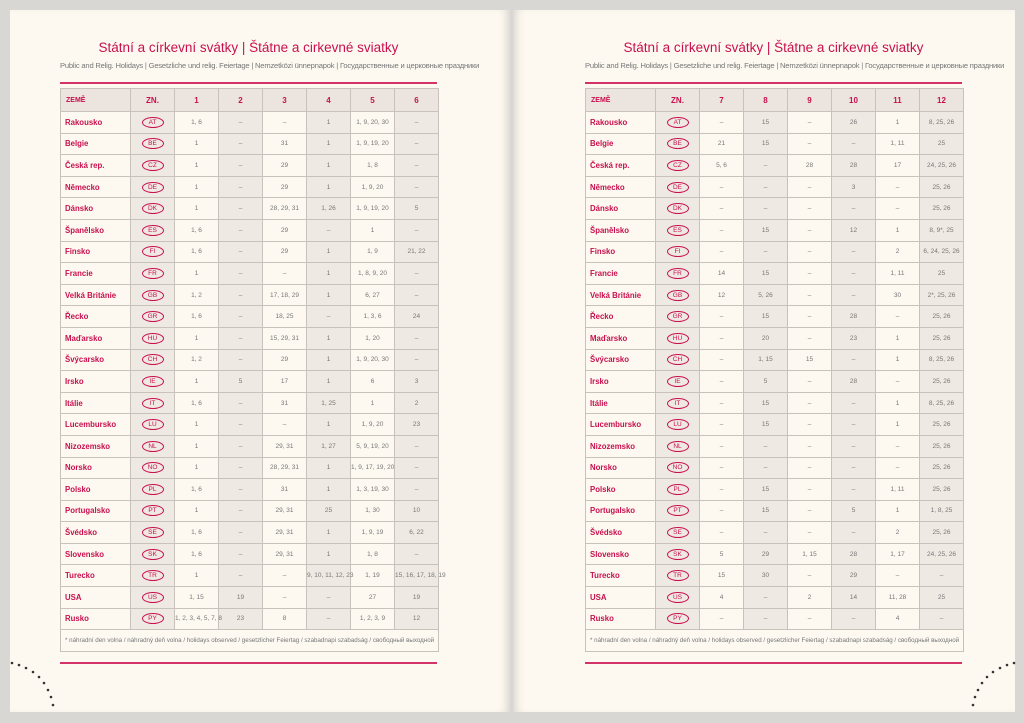  What do you see at coordinates (95, 511) in the screenshot?
I see `country-name: Portugalsko` at bounding box center [95, 511].